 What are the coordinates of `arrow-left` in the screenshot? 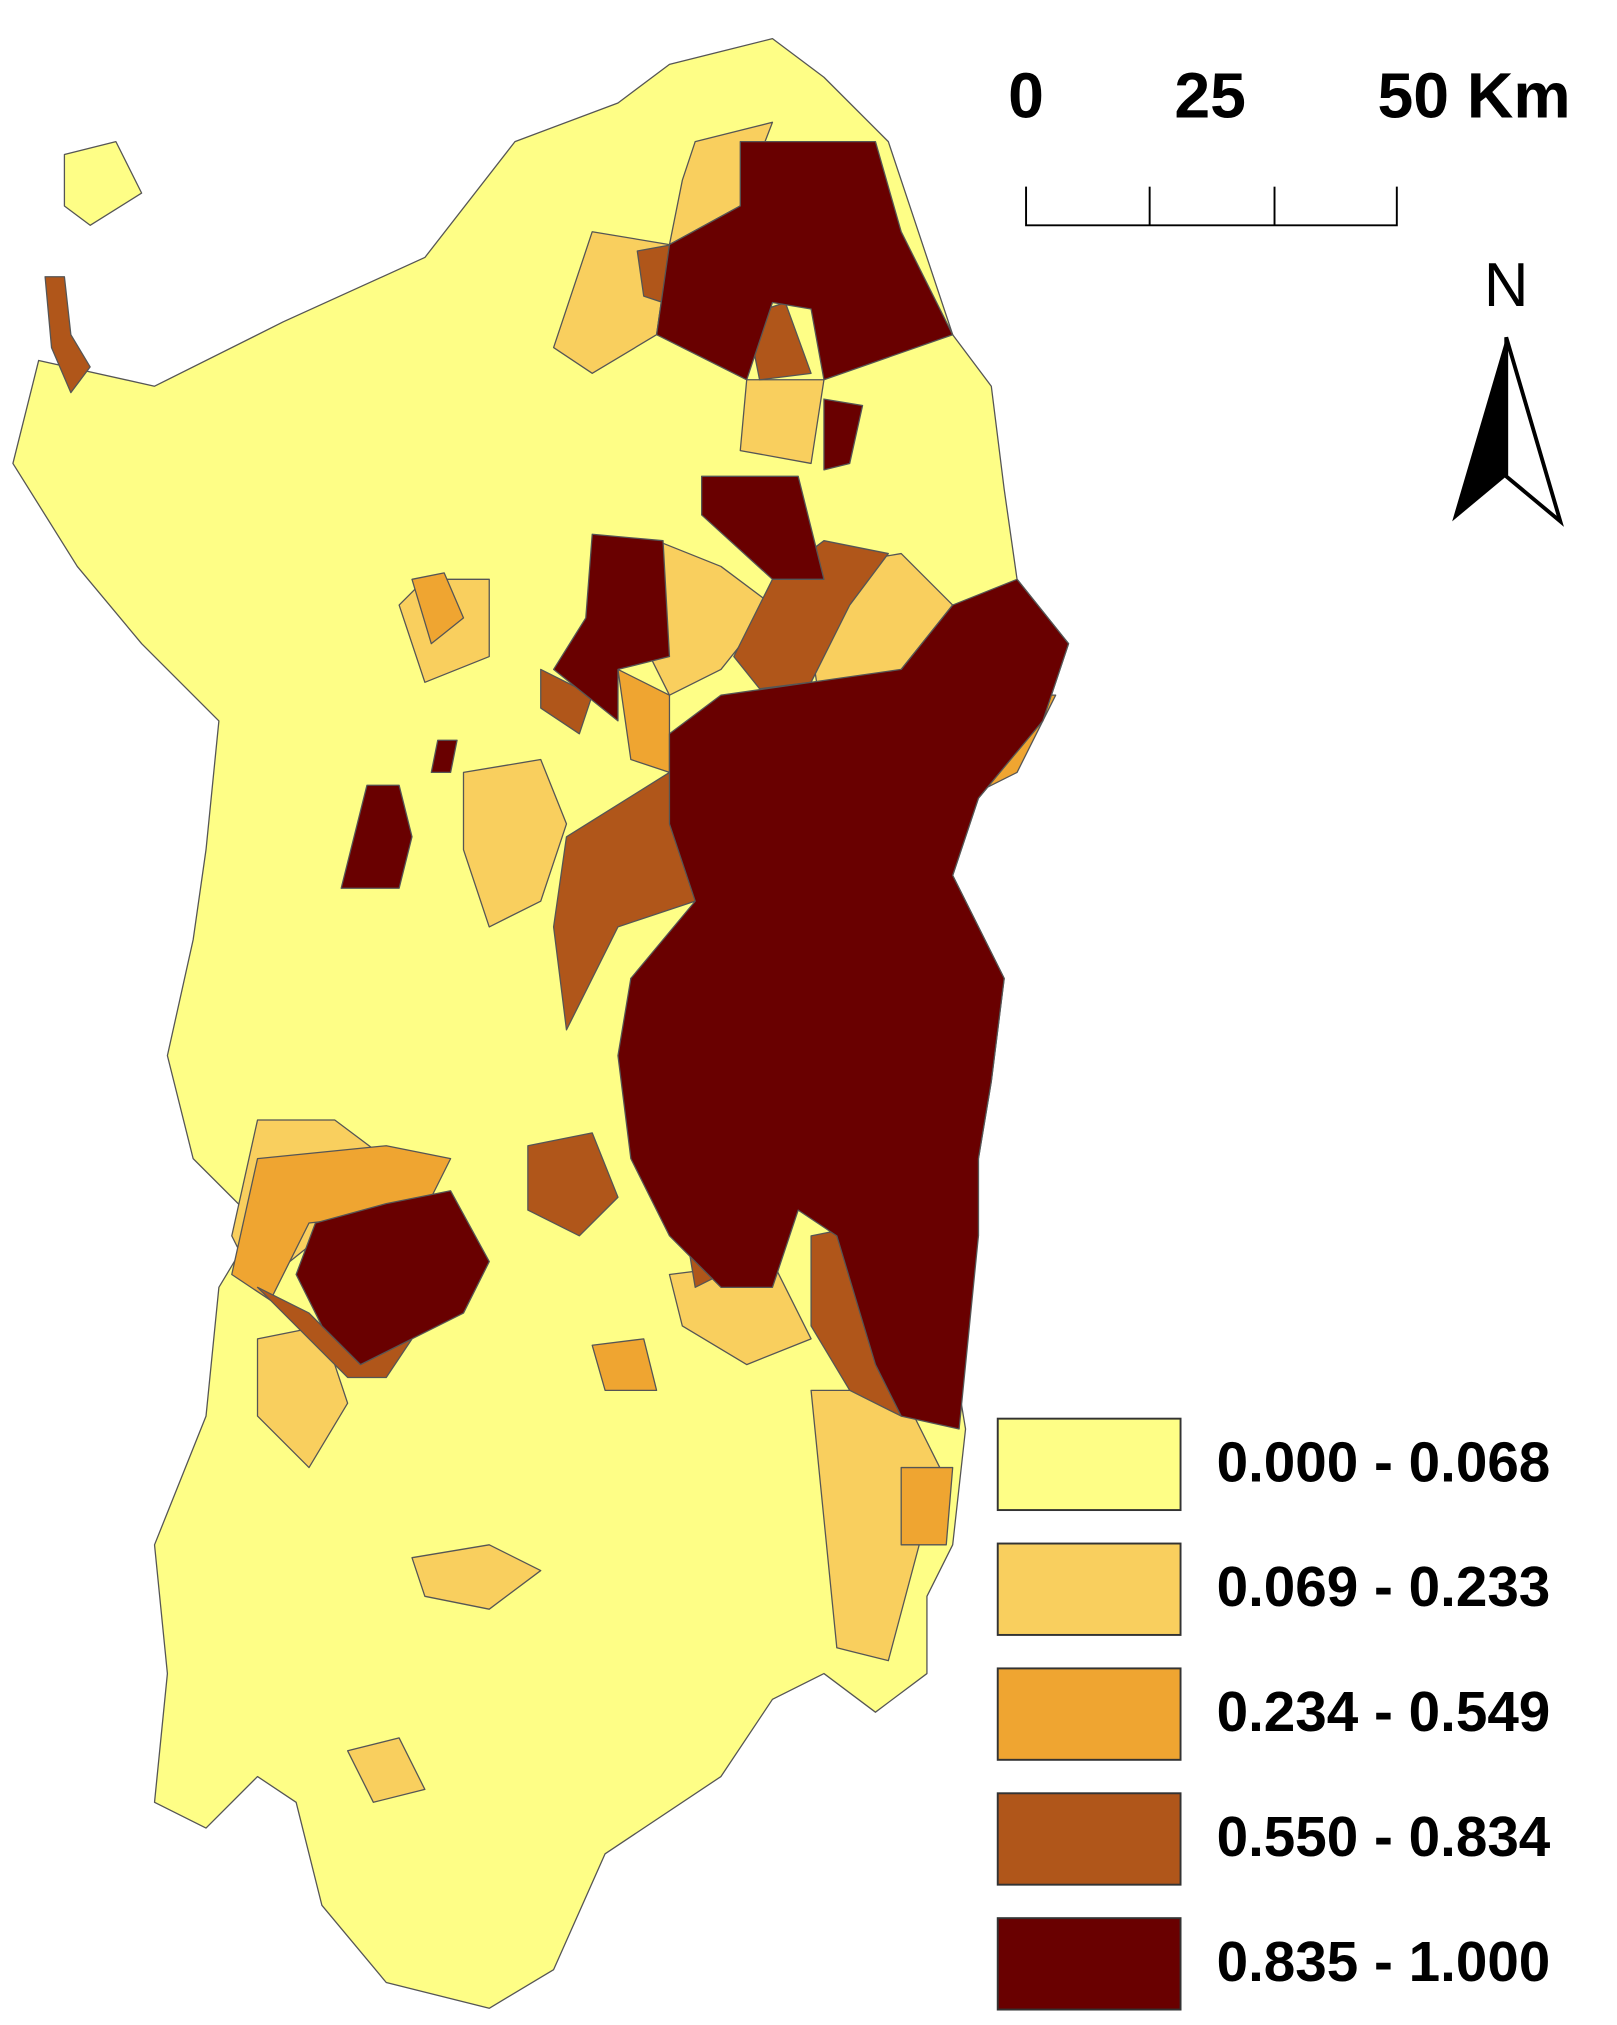 It's located at (1479, 429).